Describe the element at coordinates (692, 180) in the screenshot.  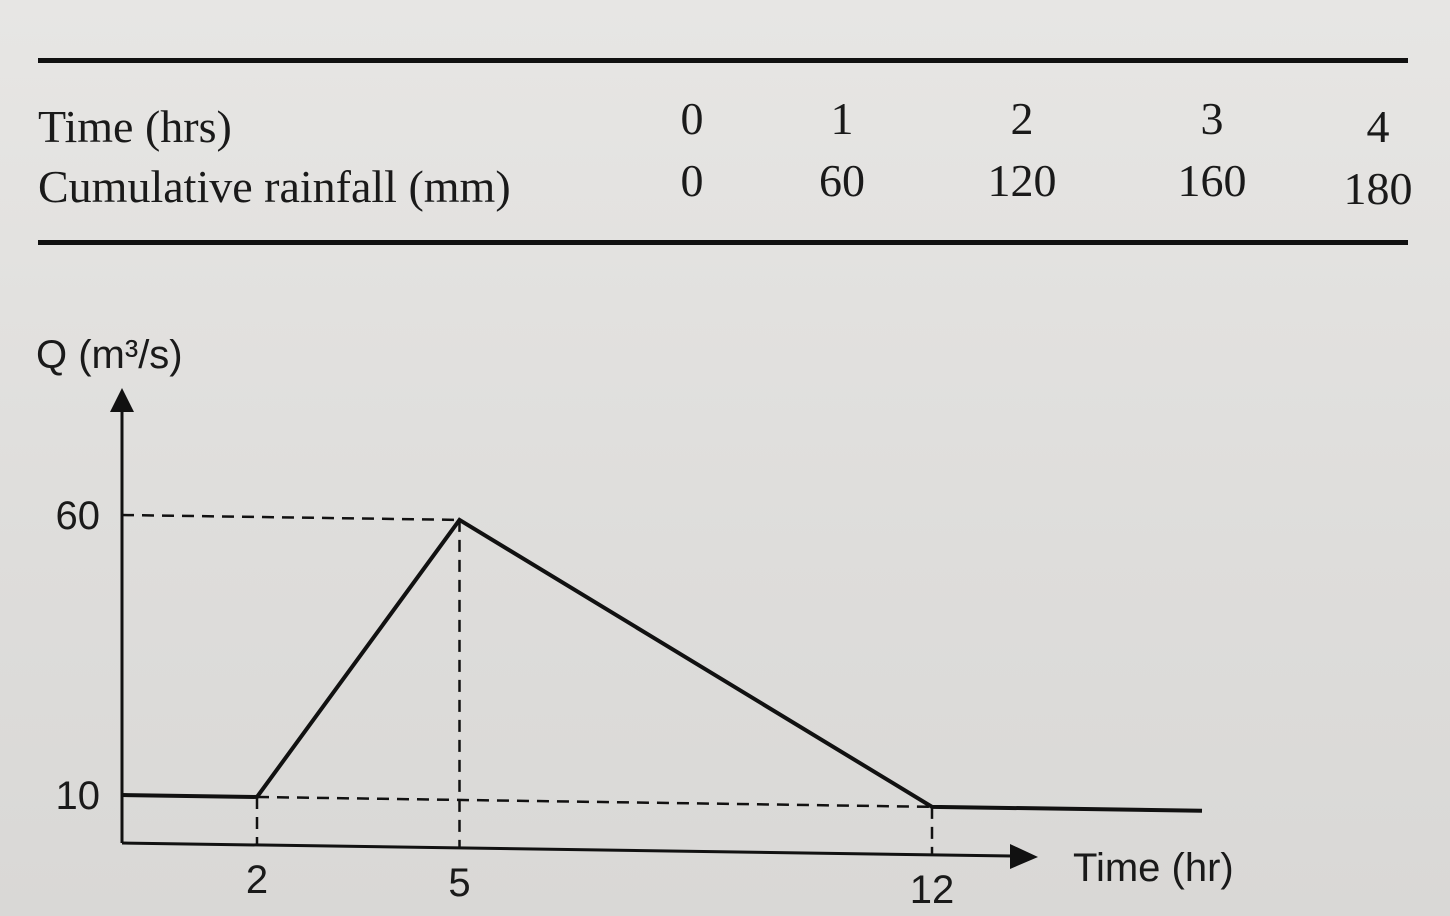
I see `rainfall-cell: 0` at that location.